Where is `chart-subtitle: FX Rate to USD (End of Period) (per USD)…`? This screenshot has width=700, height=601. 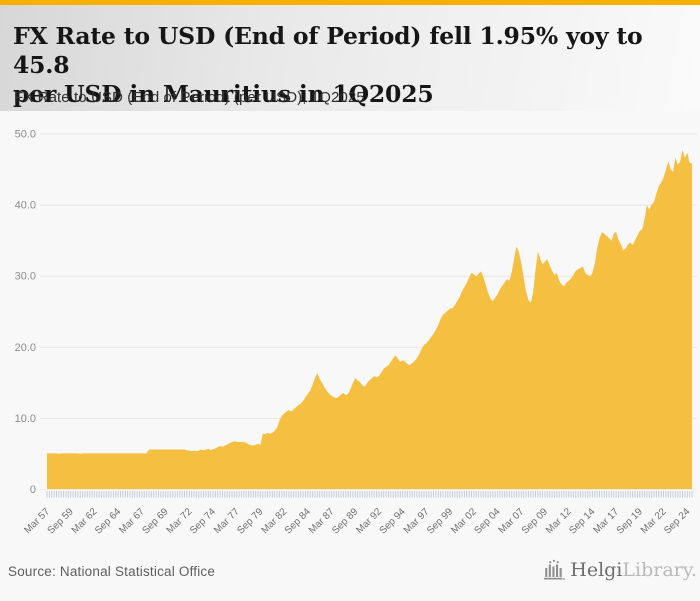 chart-subtitle: FX Rate to USD (End of Period) (per USD)… is located at coordinates (189, 97).